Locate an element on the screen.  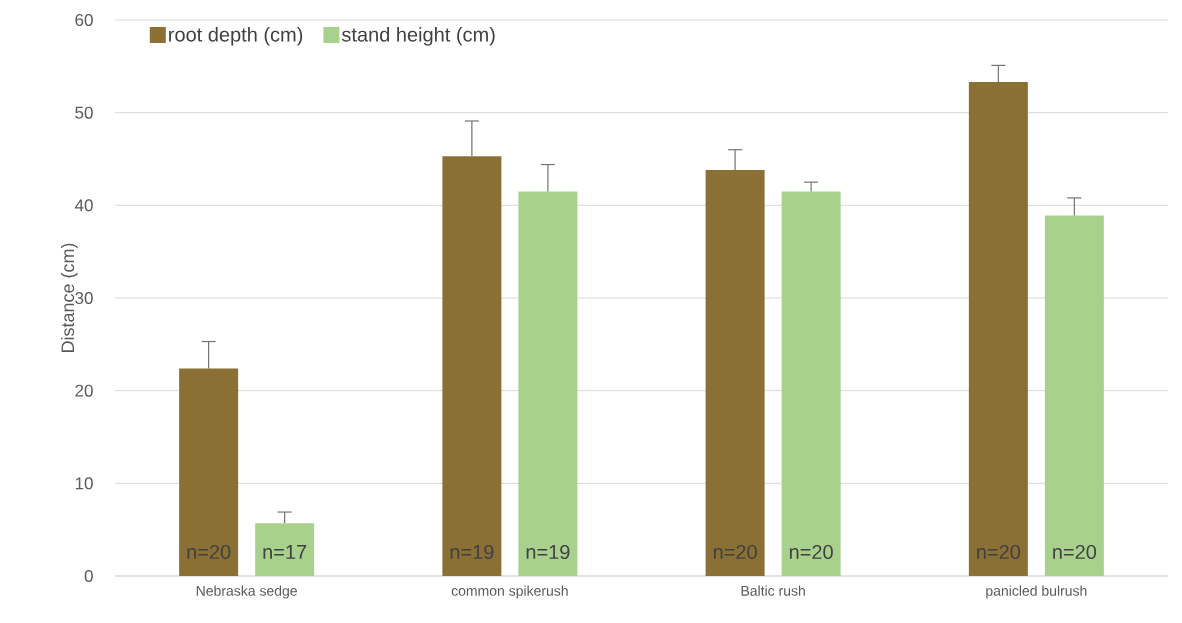
annotation: n=17 is located at coordinates (285, 552).